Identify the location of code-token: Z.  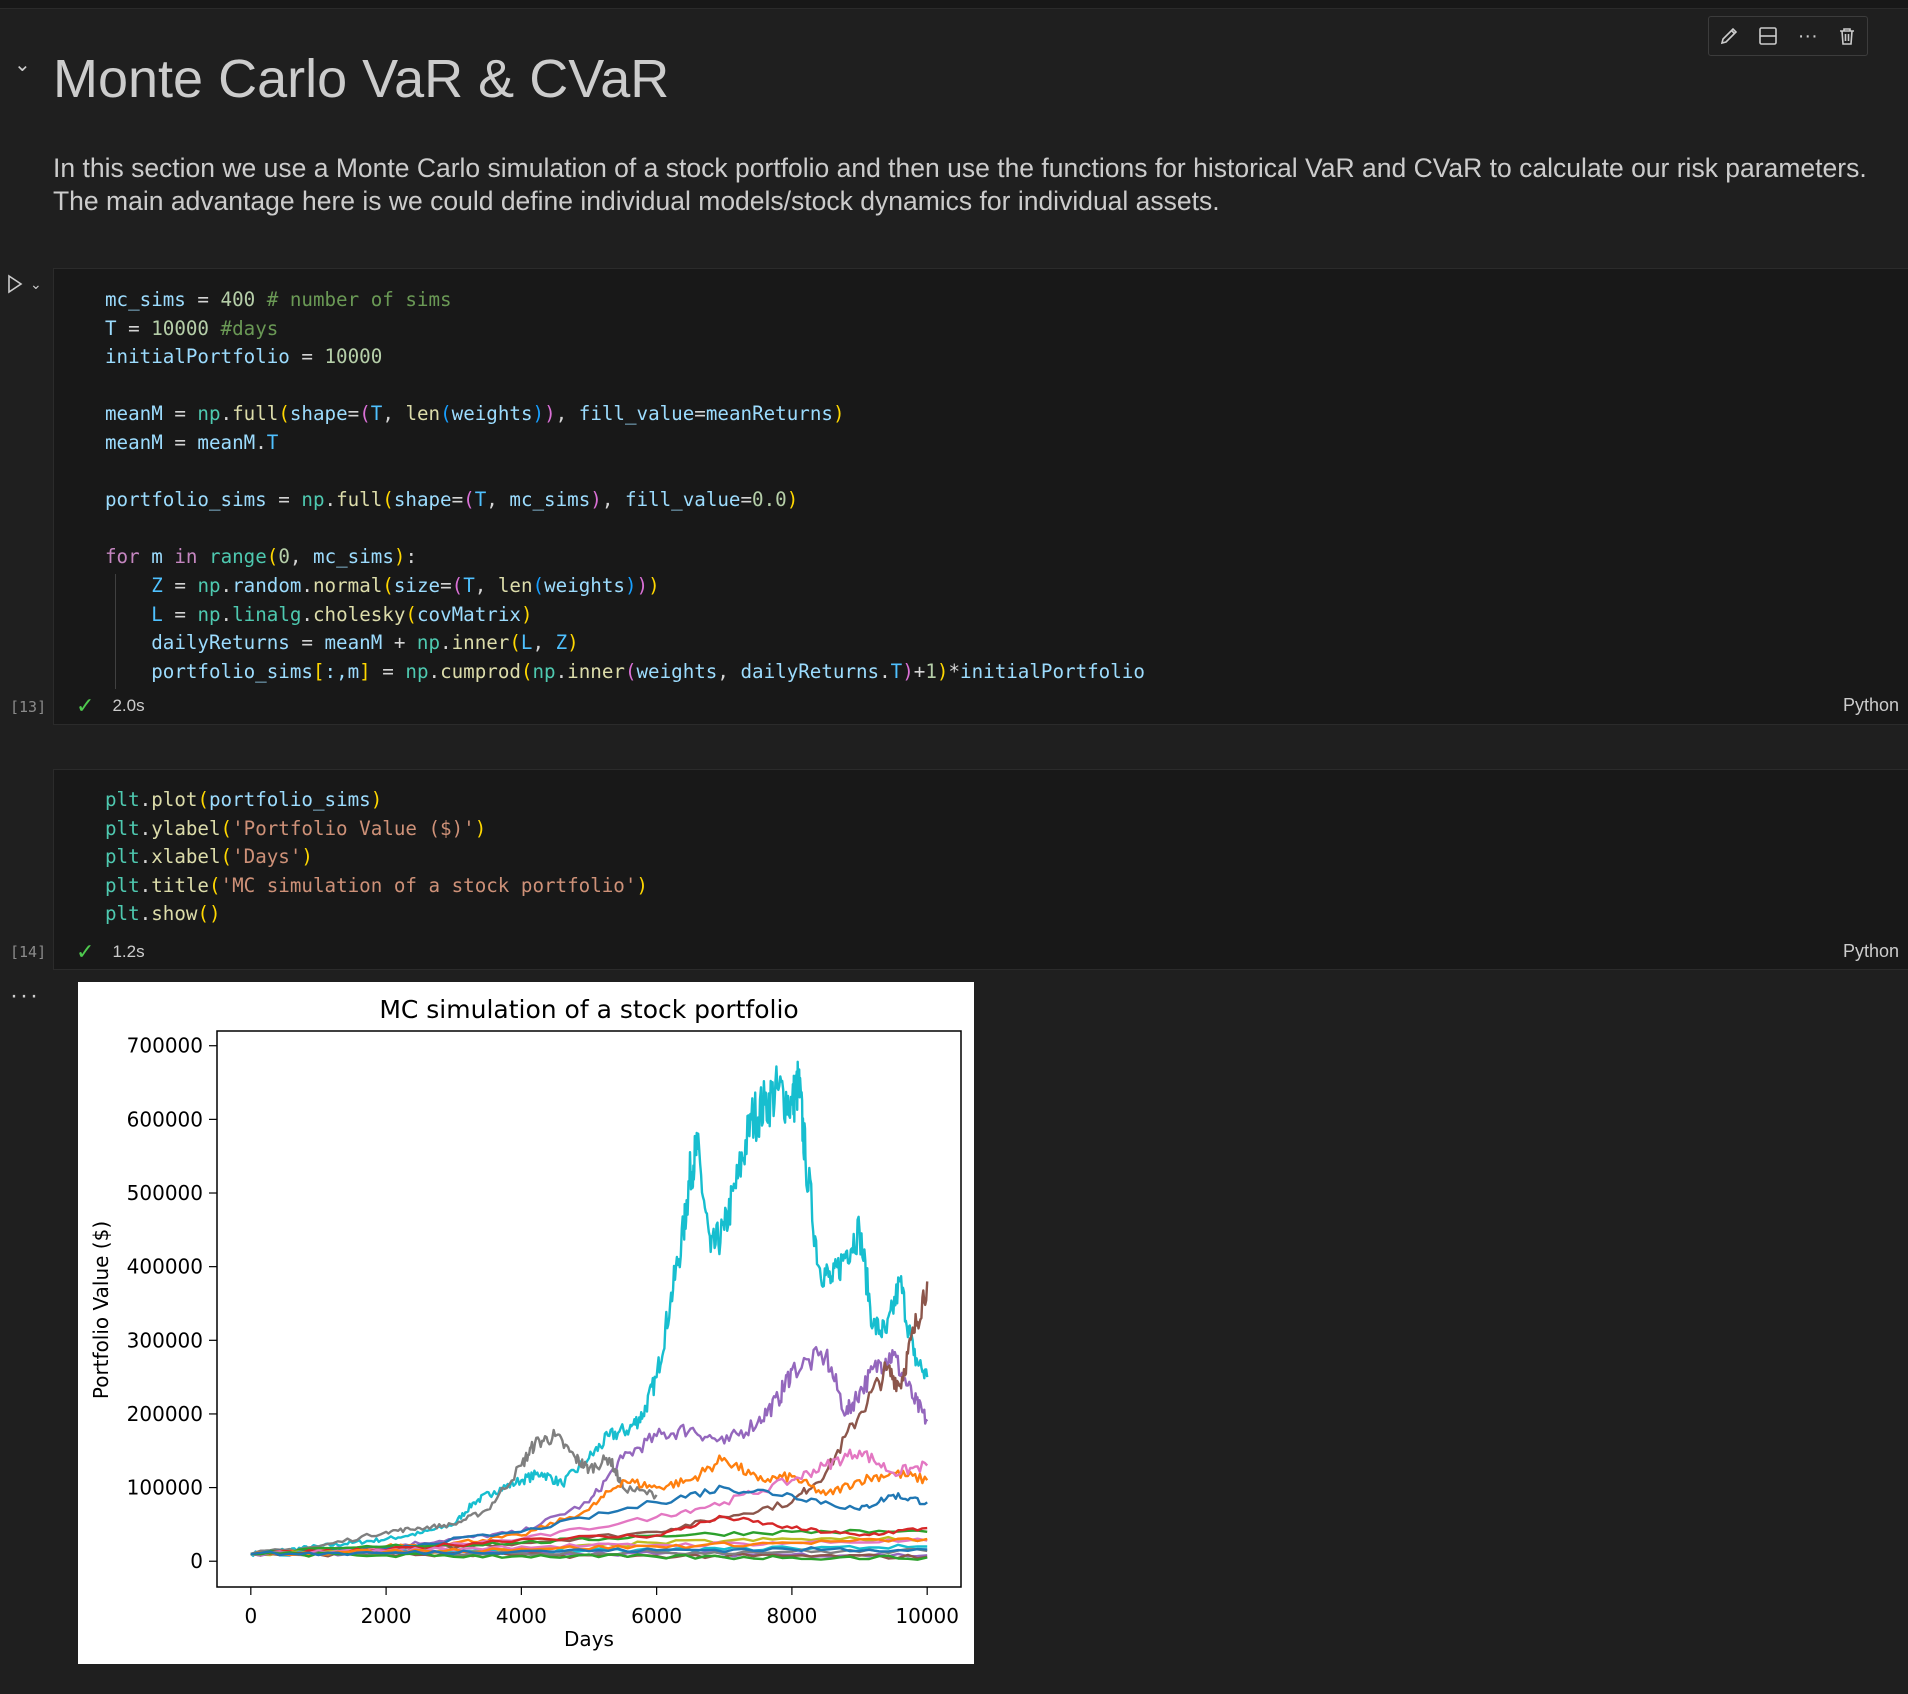
(561, 643).